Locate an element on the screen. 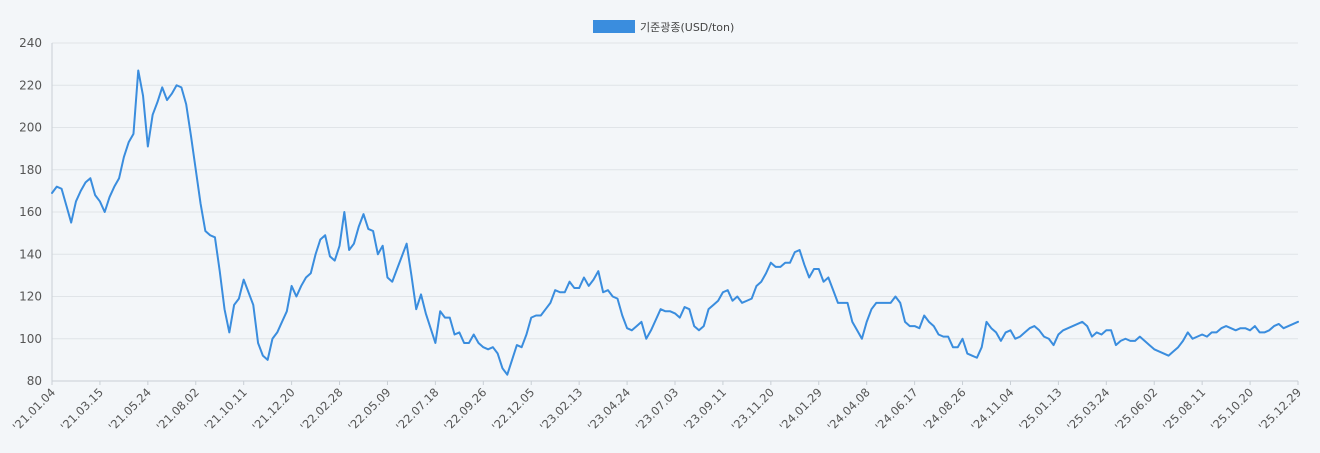  y-tick-label: 240 is located at coordinates (30, 43).